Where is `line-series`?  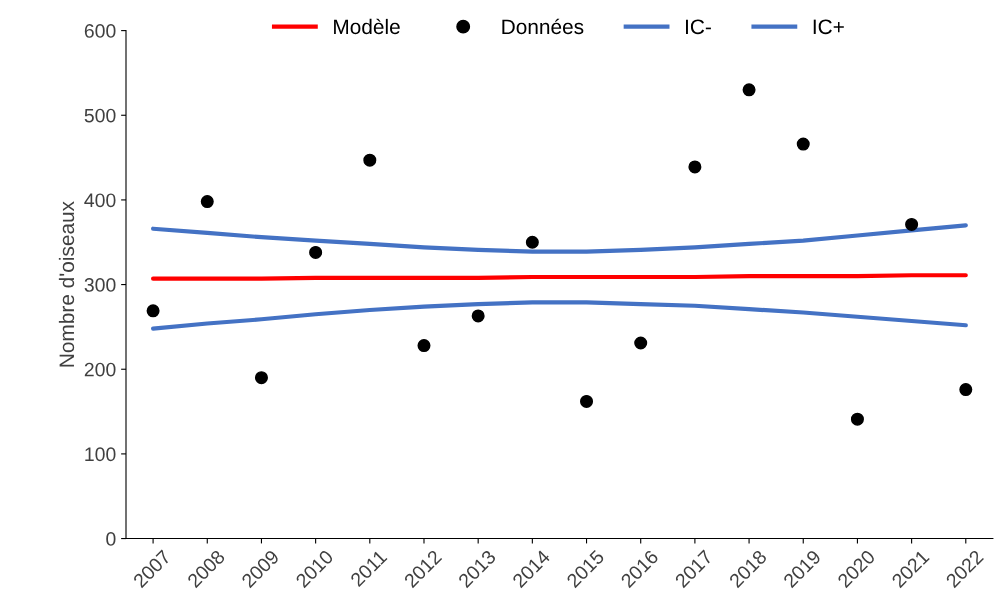 line-series is located at coordinates (559, 315).